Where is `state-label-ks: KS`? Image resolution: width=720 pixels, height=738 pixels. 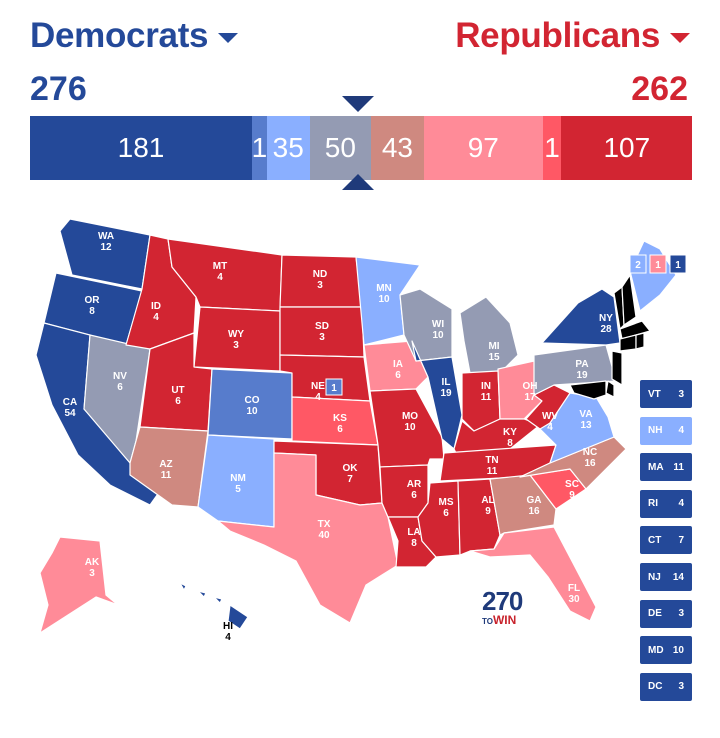 state-label-ks: KS is located at coordinates (340, 418).